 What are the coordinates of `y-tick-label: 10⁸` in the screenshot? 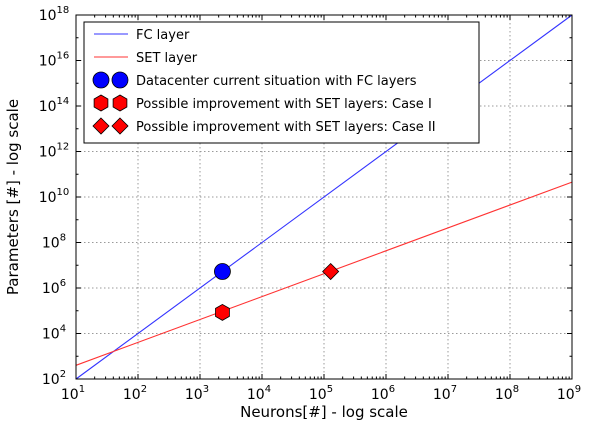 It's located at (54, 242).